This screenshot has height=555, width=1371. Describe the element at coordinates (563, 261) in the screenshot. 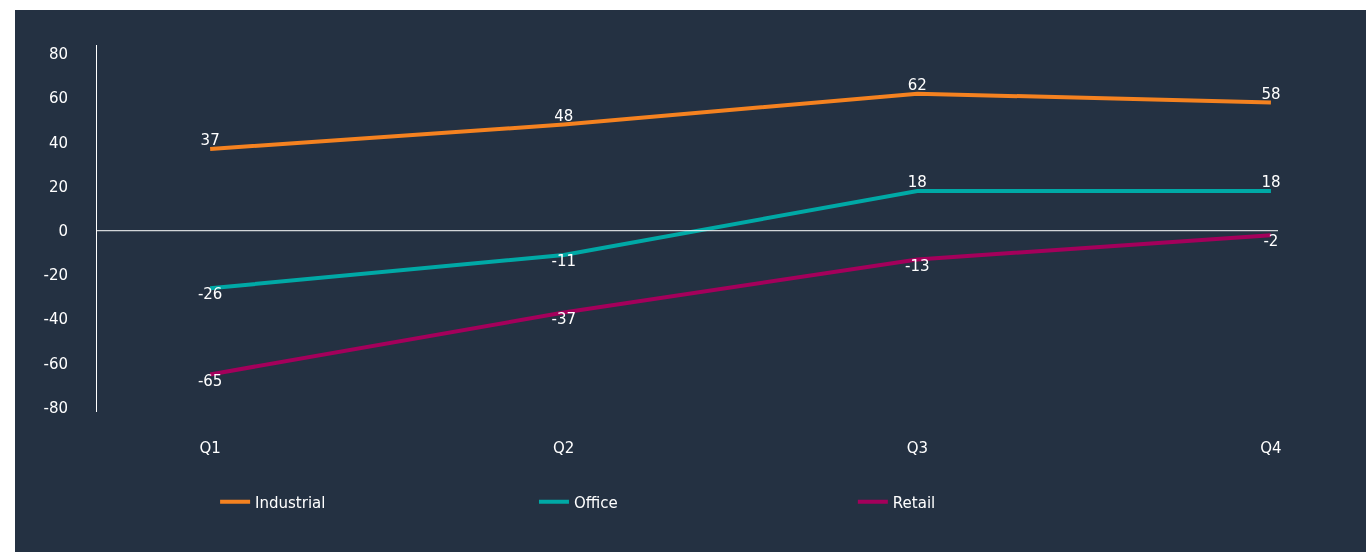

I see `data-label: -11` at that location.